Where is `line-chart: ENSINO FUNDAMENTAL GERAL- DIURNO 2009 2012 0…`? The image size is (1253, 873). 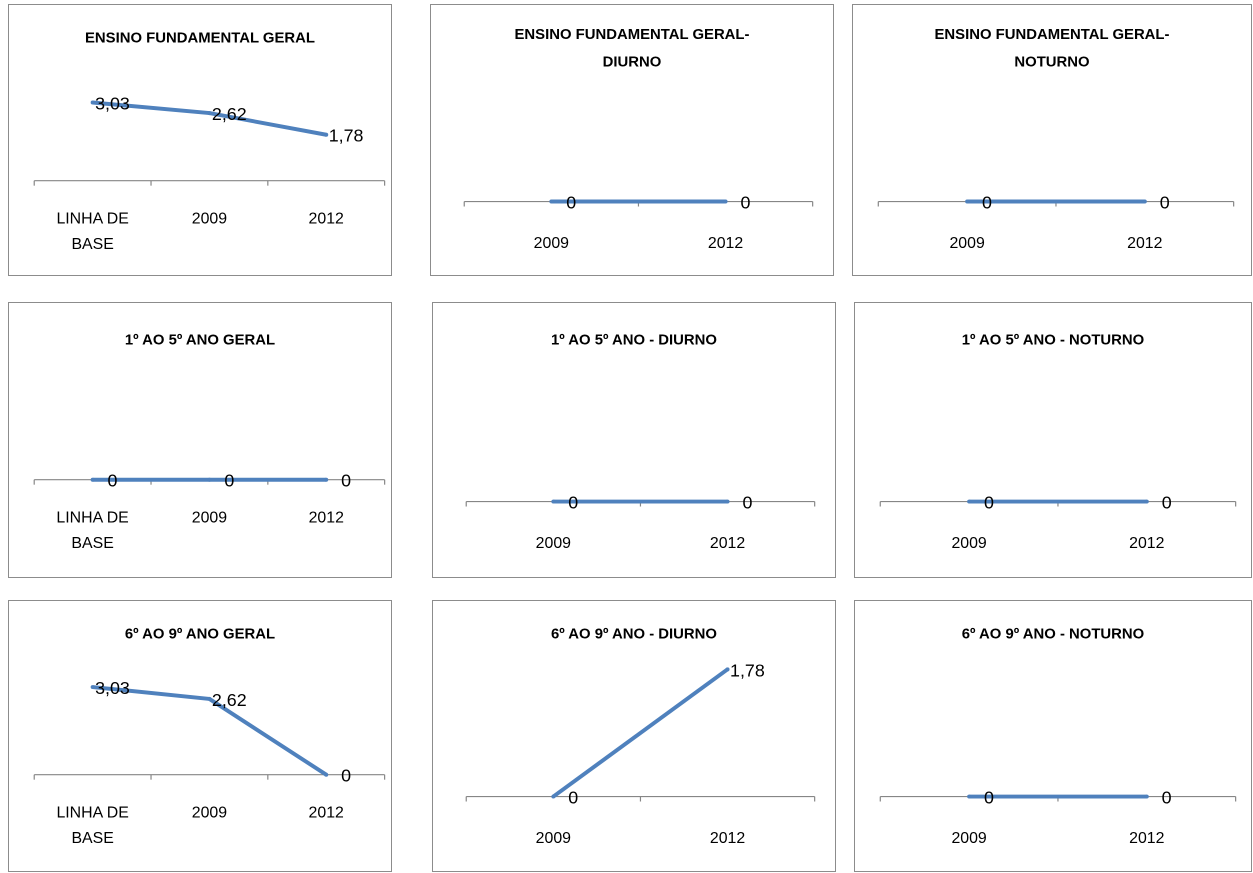 line-chart: ENSINO FUNDAMENTAL GERAL- DIURNO 2009 2012 0… is located at coordinates (638, 139).